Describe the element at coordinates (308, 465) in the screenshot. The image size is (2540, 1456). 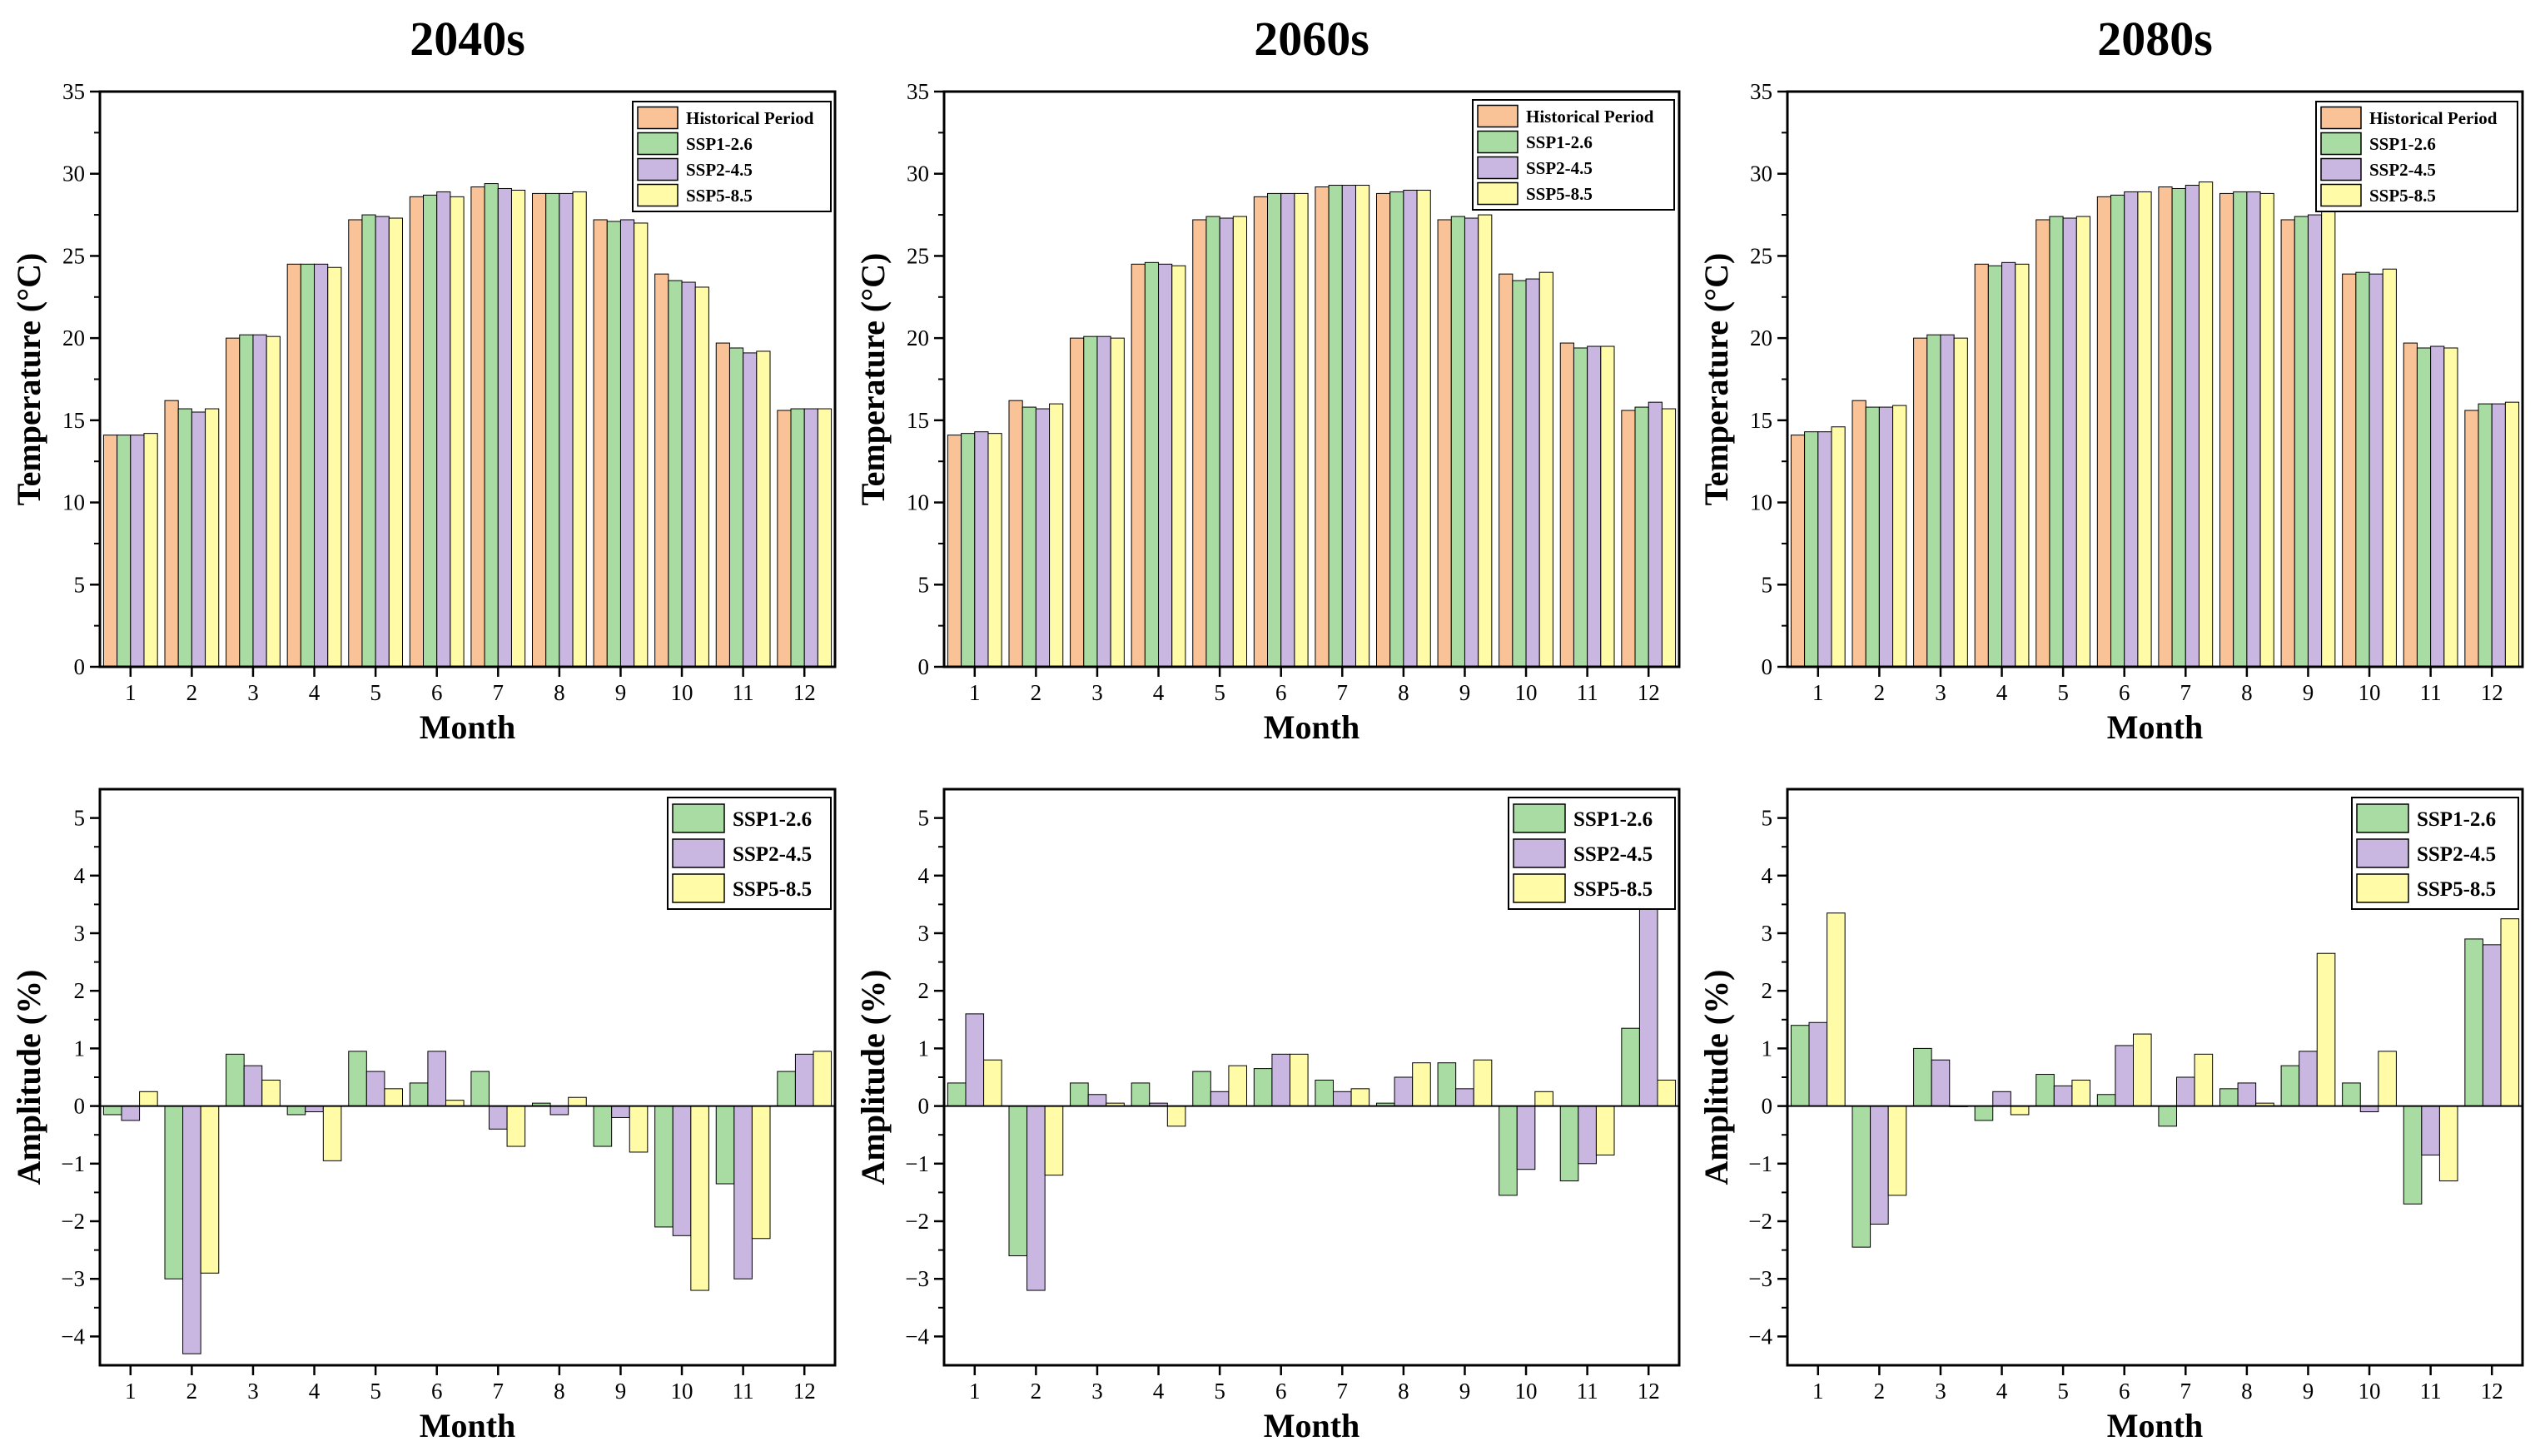
I see `bar-ssp1-2-6-m4` at that location.